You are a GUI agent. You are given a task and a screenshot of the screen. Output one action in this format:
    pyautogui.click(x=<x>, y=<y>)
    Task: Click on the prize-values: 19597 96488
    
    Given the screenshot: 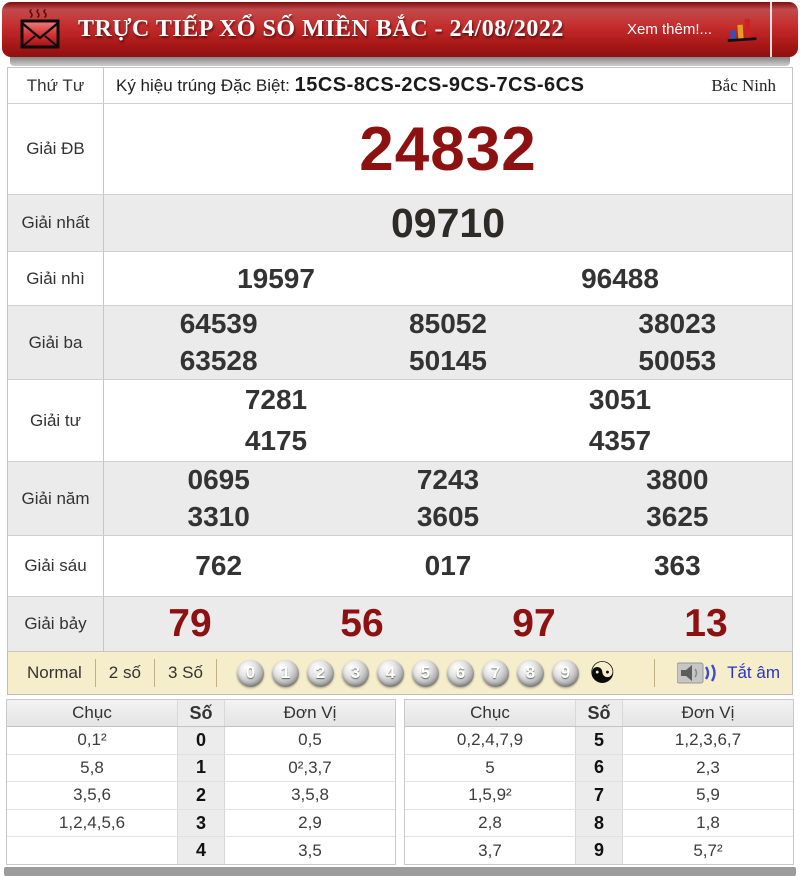 What is the action you would take?
    pyautogui.click(x=448, y=278)
    